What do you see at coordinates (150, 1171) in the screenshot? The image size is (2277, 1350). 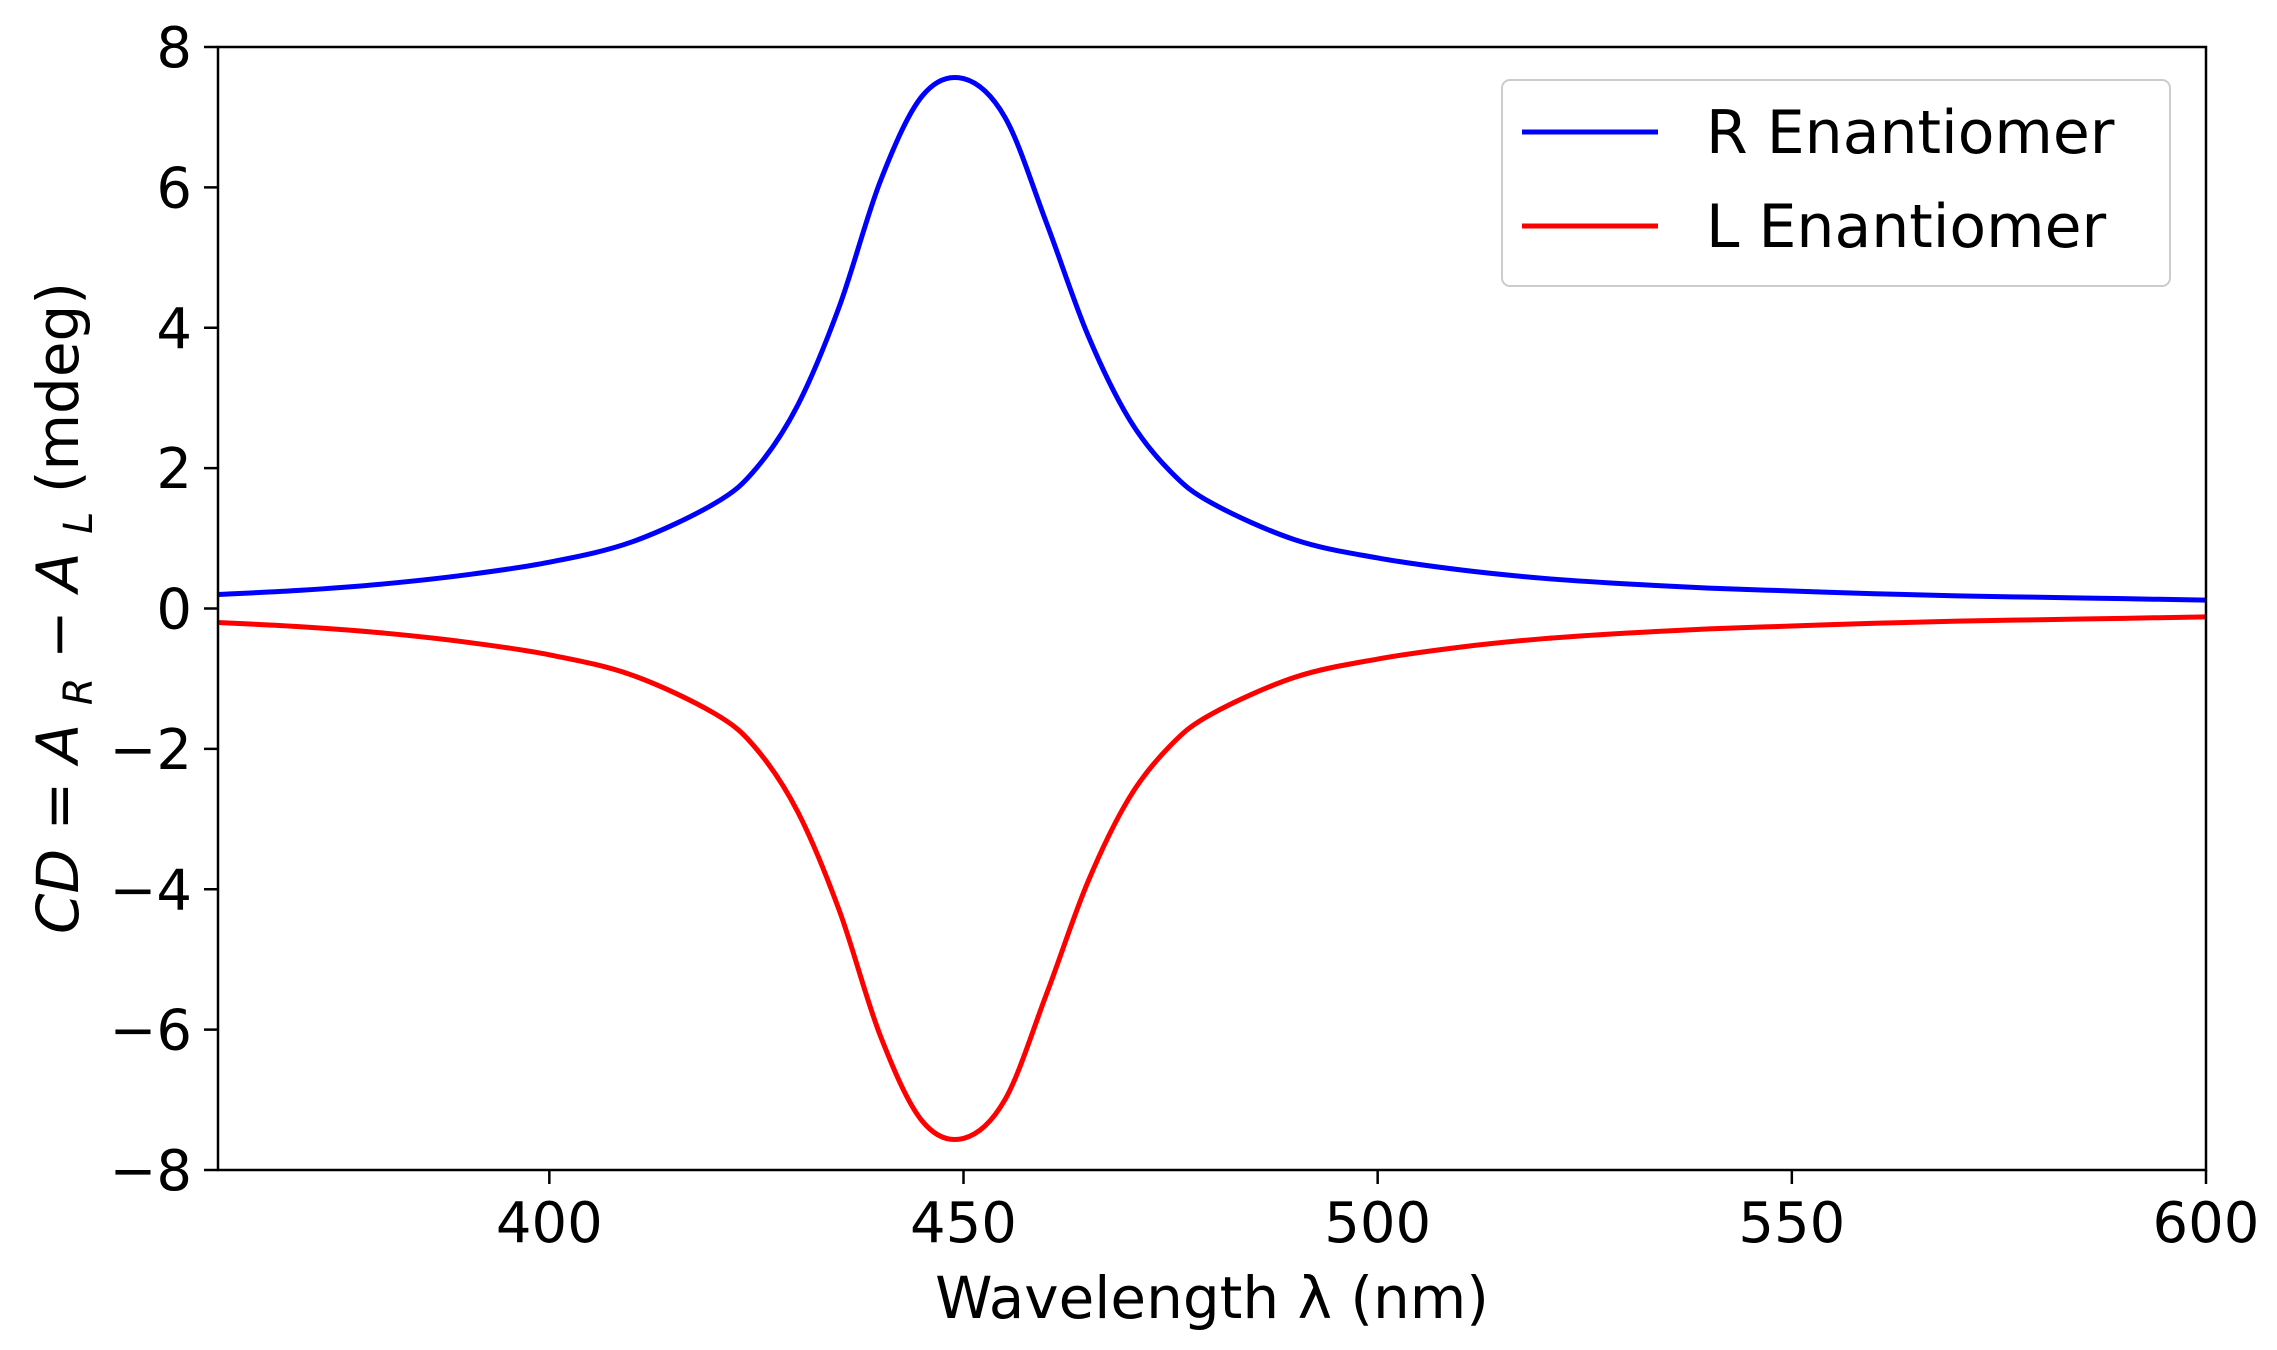 I see `y-tick-label: −8` at bounding box center [150, 1171].